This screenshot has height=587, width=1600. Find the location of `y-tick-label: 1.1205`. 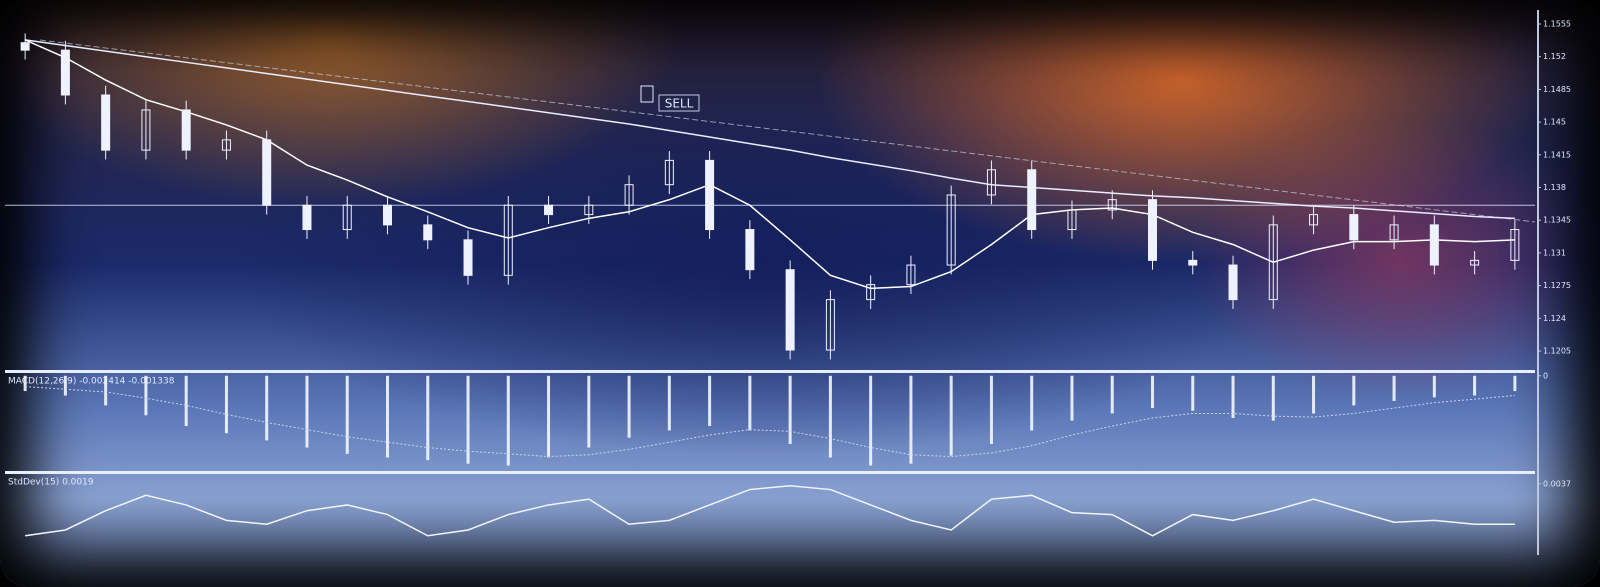

y-tick-label: 1.1205 is located at coordinates (1557, 350).